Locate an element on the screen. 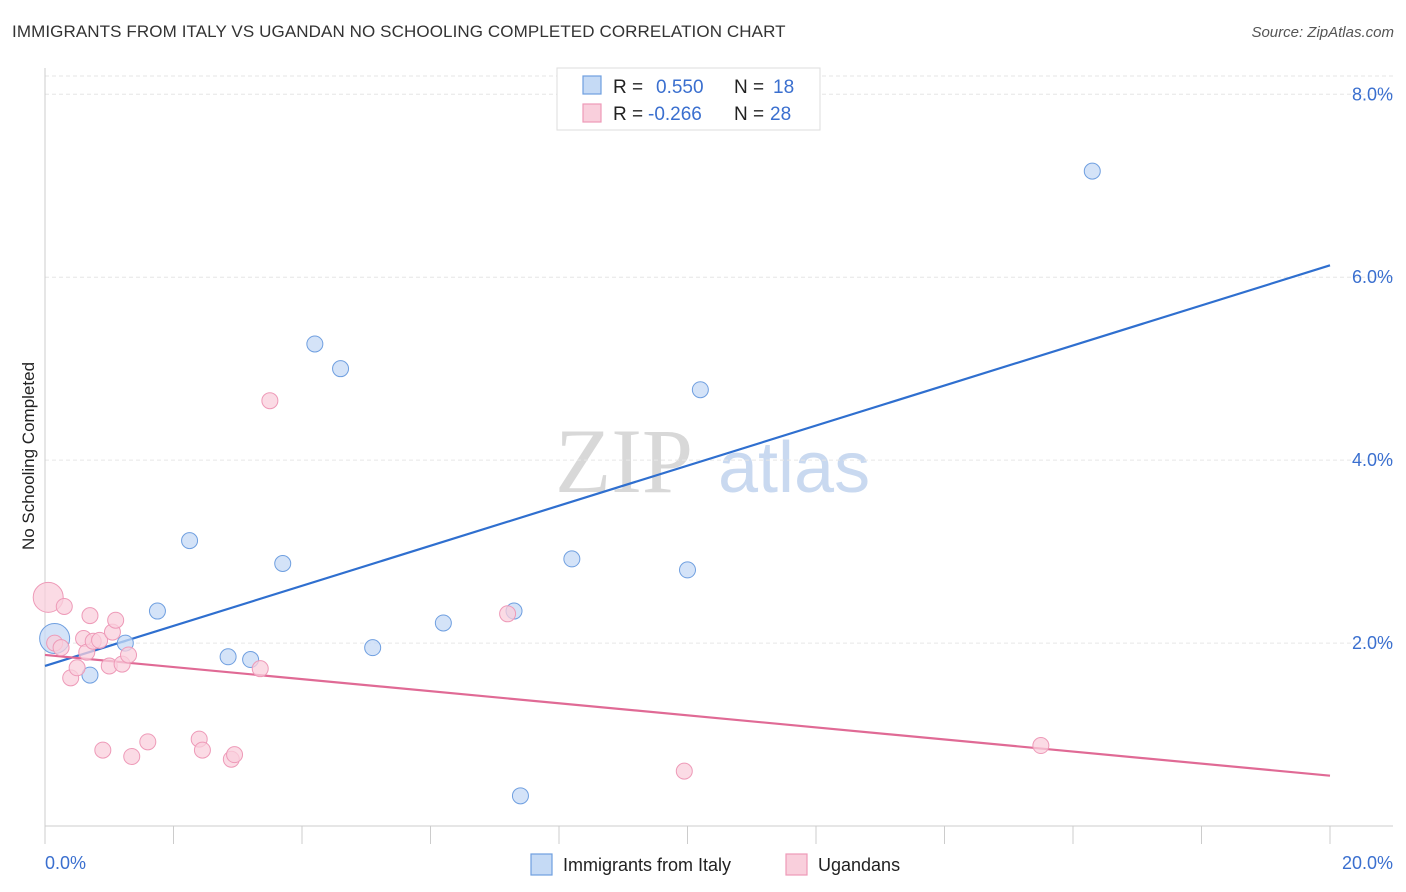  watermark-atlas: atlas is located at coordinates (794, 468).